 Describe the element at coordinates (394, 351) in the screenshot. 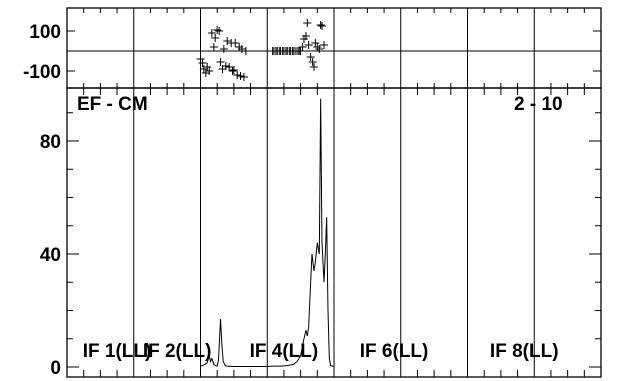

I see `if-label: IF 6(LL)` at that location.